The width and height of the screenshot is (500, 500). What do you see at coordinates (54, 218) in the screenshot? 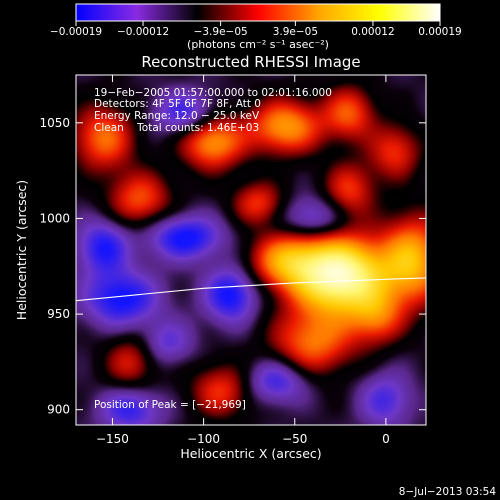
I see `y-tick-label: 1000` at bounding box center [54, 218].